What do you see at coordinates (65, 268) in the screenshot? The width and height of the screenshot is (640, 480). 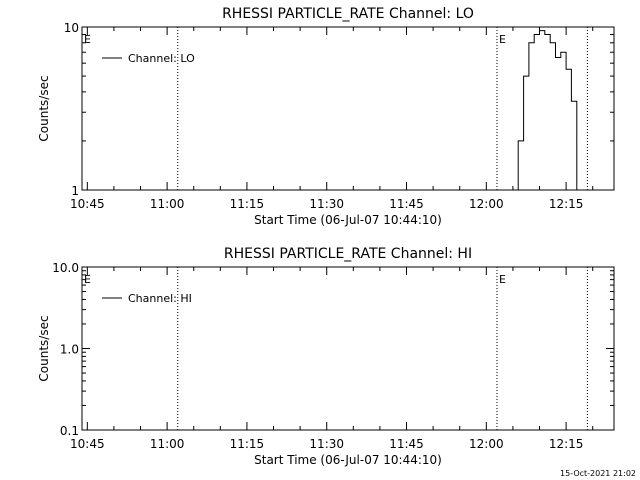 I see `y-tick-label: 10.0` at bounding box center [65, 268].